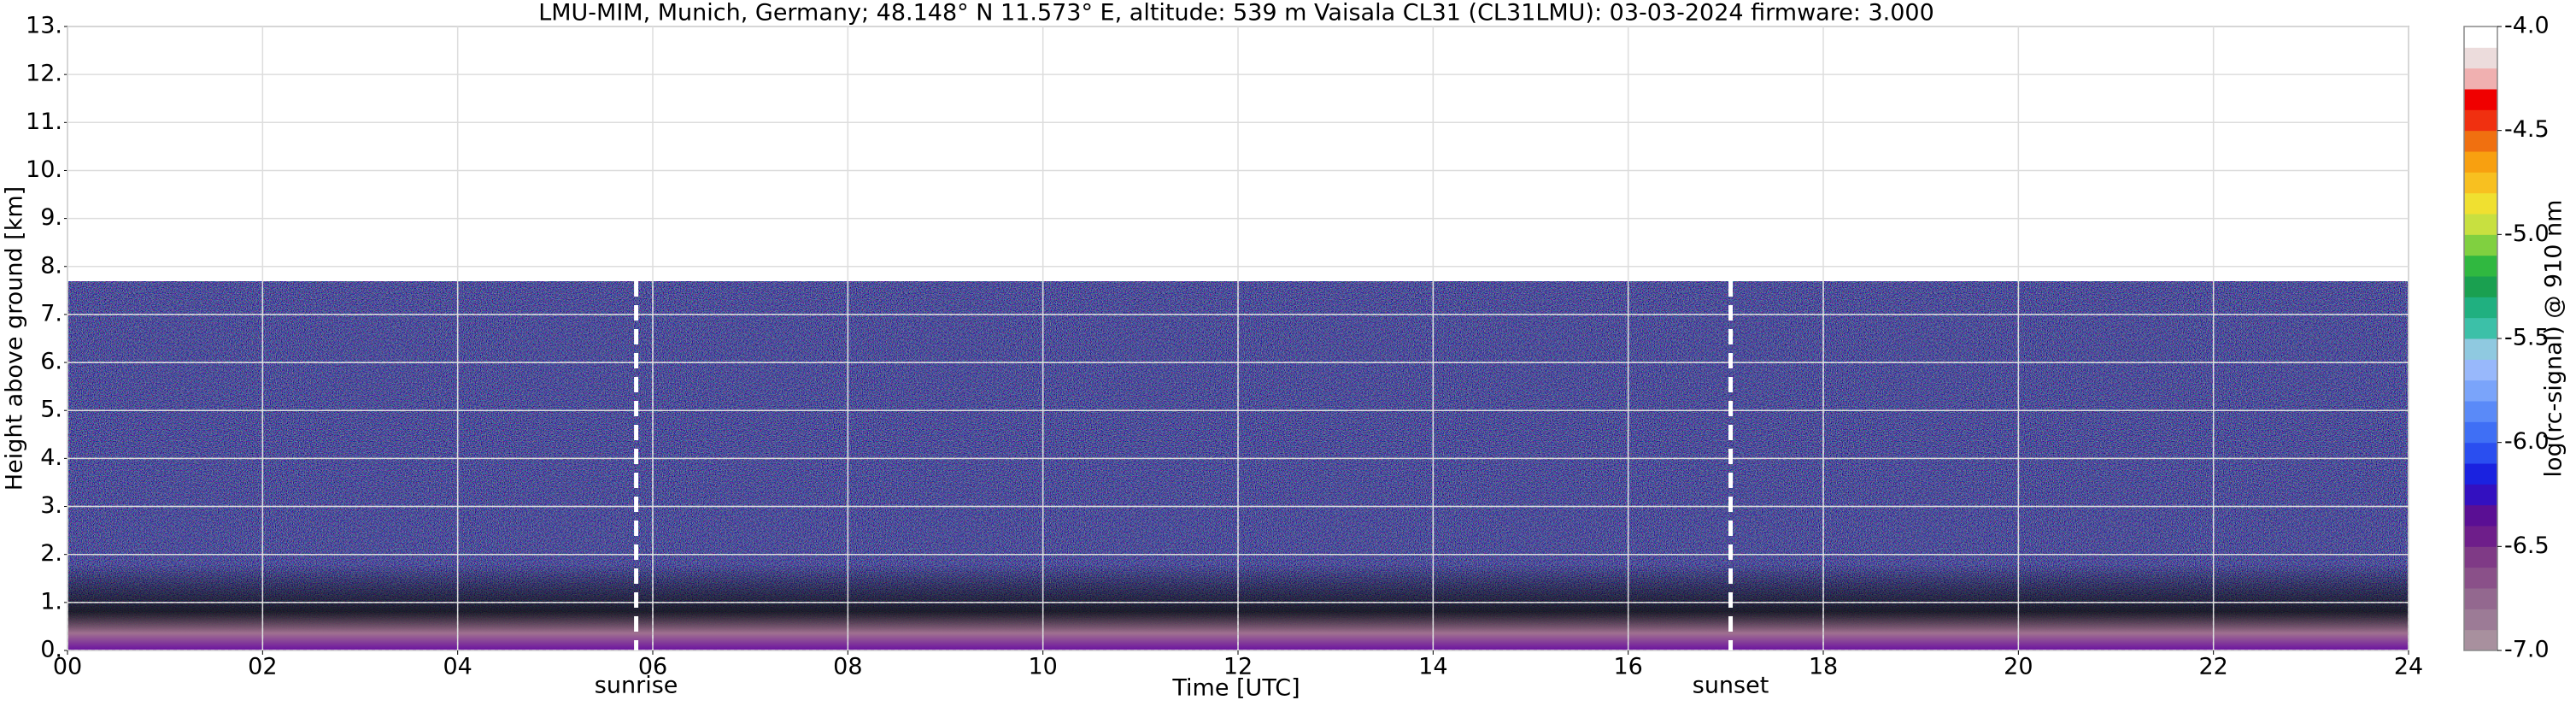 This screenshot has width=2576, height=706. What do you see at coordinates (636, 686) in the screenshot?
I see `sun-label: sunrise` at bounding box center [636, 686].